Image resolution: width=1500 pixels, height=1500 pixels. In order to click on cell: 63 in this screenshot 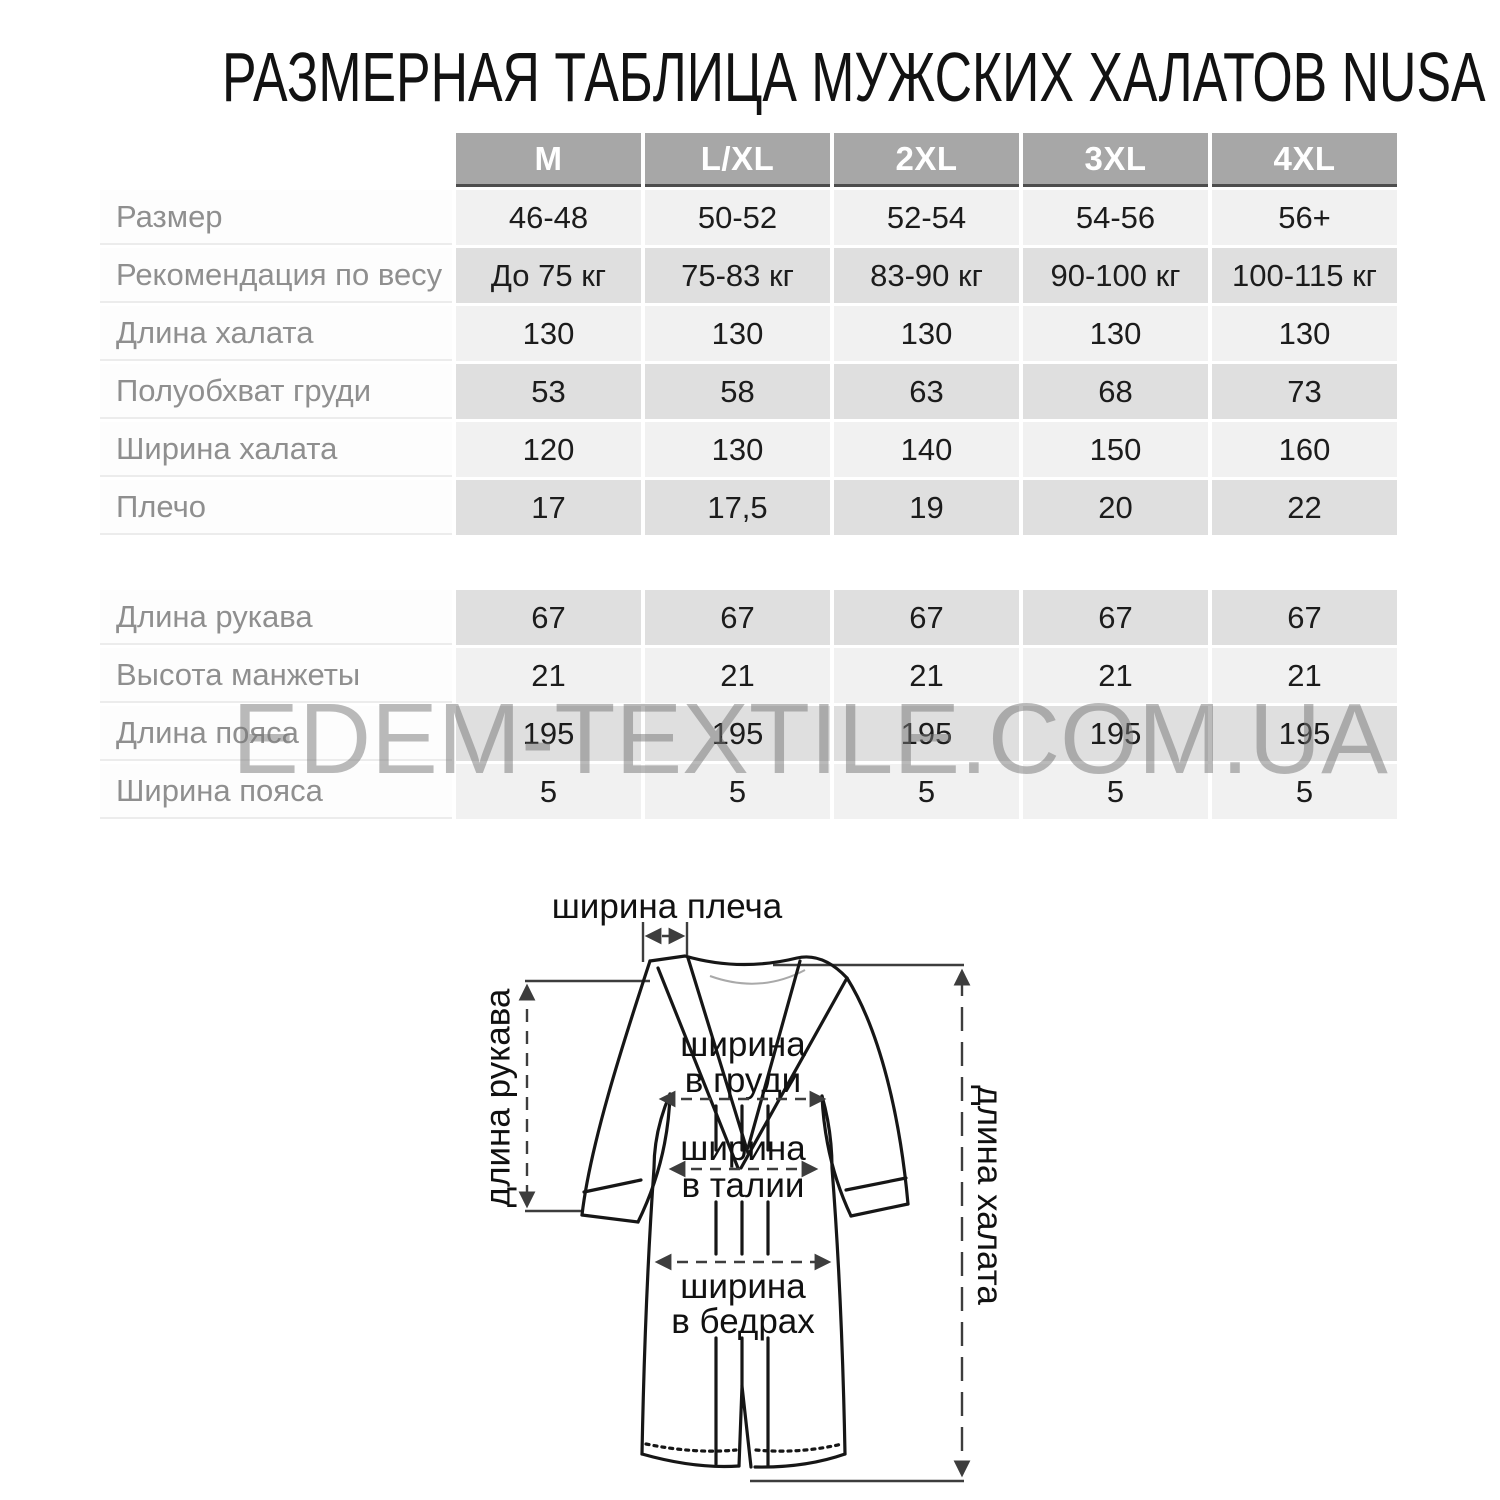, I will do `click(926, 391)`.